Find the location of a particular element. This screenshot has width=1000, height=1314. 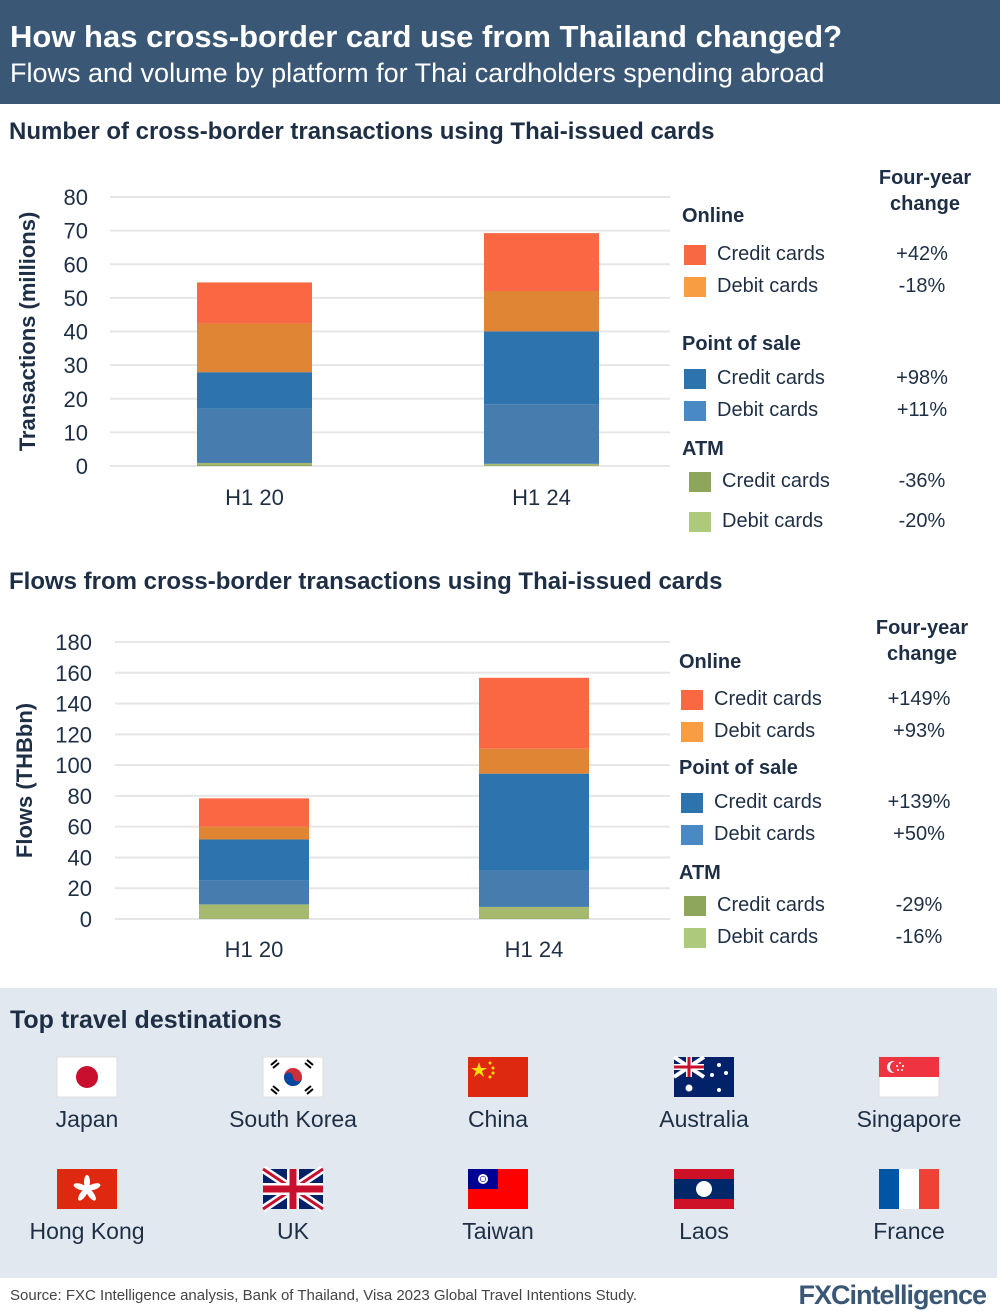

four-year-change-value: +50% is located at coordinates (919, 834).